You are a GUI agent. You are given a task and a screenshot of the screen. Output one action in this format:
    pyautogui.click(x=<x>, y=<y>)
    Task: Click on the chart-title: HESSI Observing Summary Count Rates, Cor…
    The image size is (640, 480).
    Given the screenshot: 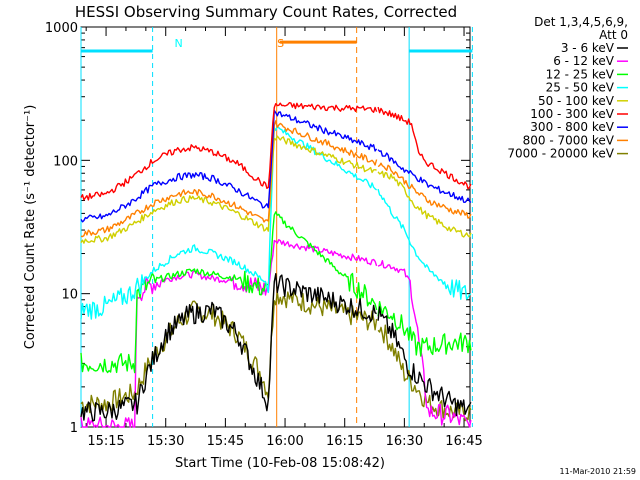 What is the action you would take?
    pyautogui.click(x=266, y=12)
    